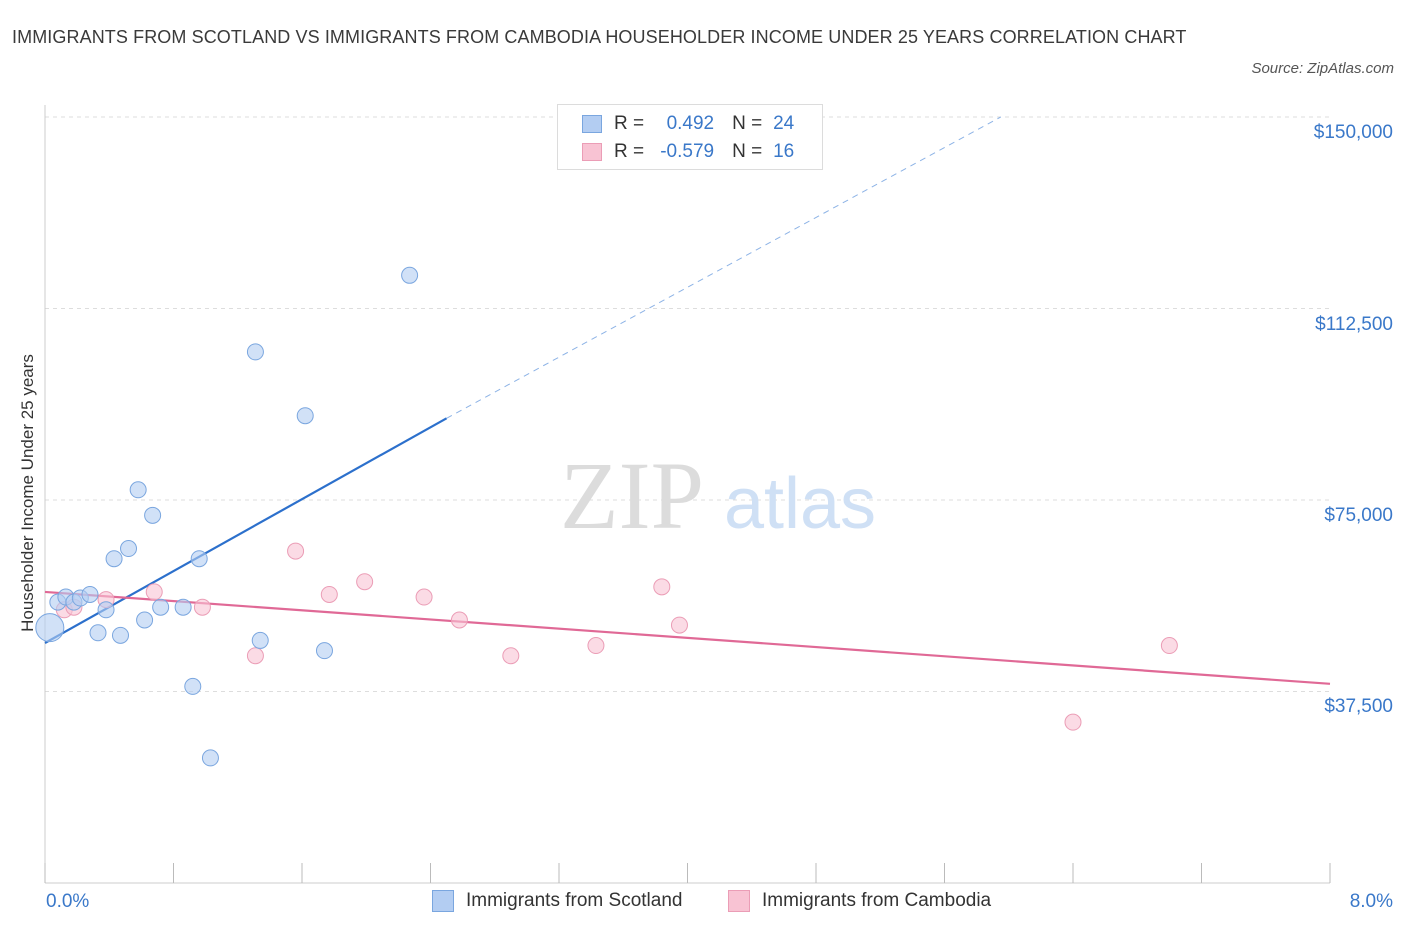 The height and width of the screenshot is (930, 1406). I want to click on n-value: 16, so click(784, 151).